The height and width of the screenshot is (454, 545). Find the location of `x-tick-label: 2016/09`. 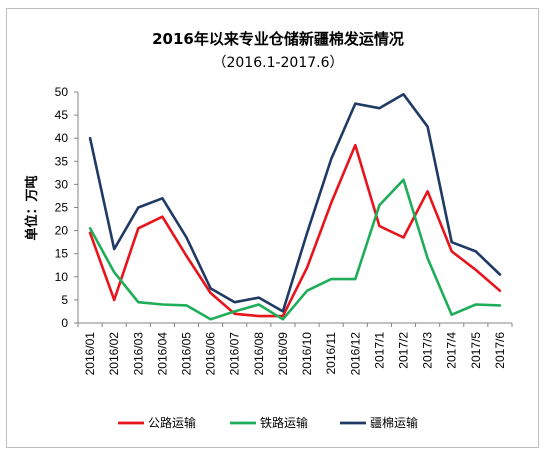

x-tick-label: 2016/09 is located at coordinates (283, 354).